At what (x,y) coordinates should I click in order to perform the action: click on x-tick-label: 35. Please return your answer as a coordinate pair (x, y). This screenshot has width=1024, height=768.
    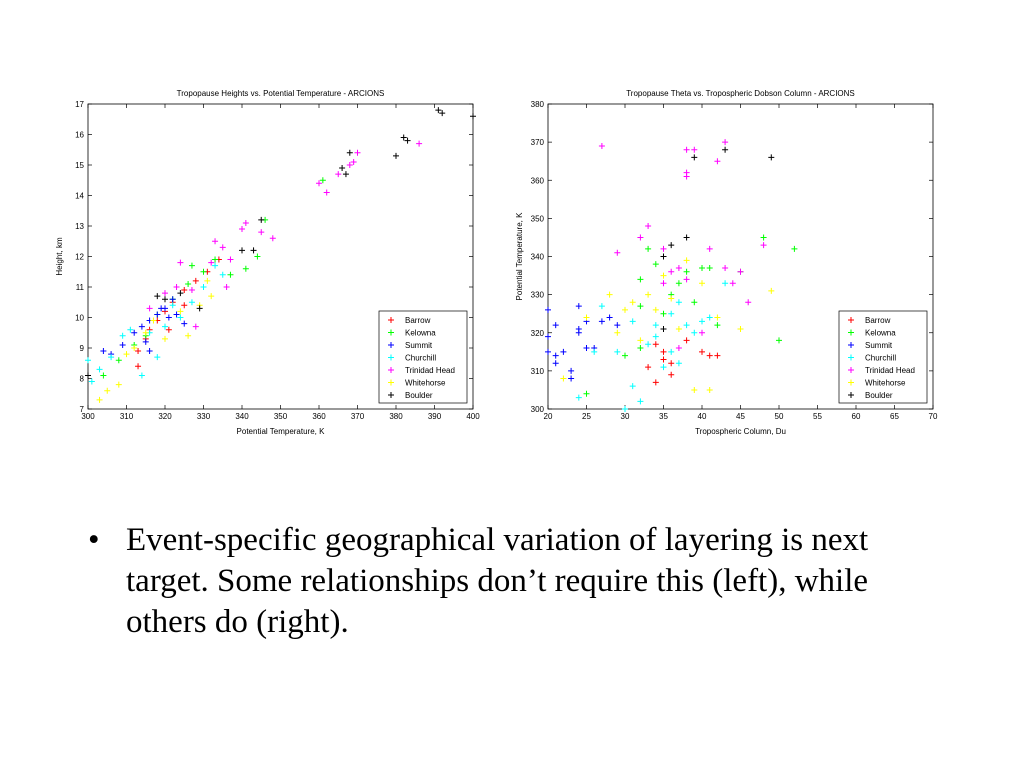
    Looking at the image, I should click on (663, 416).